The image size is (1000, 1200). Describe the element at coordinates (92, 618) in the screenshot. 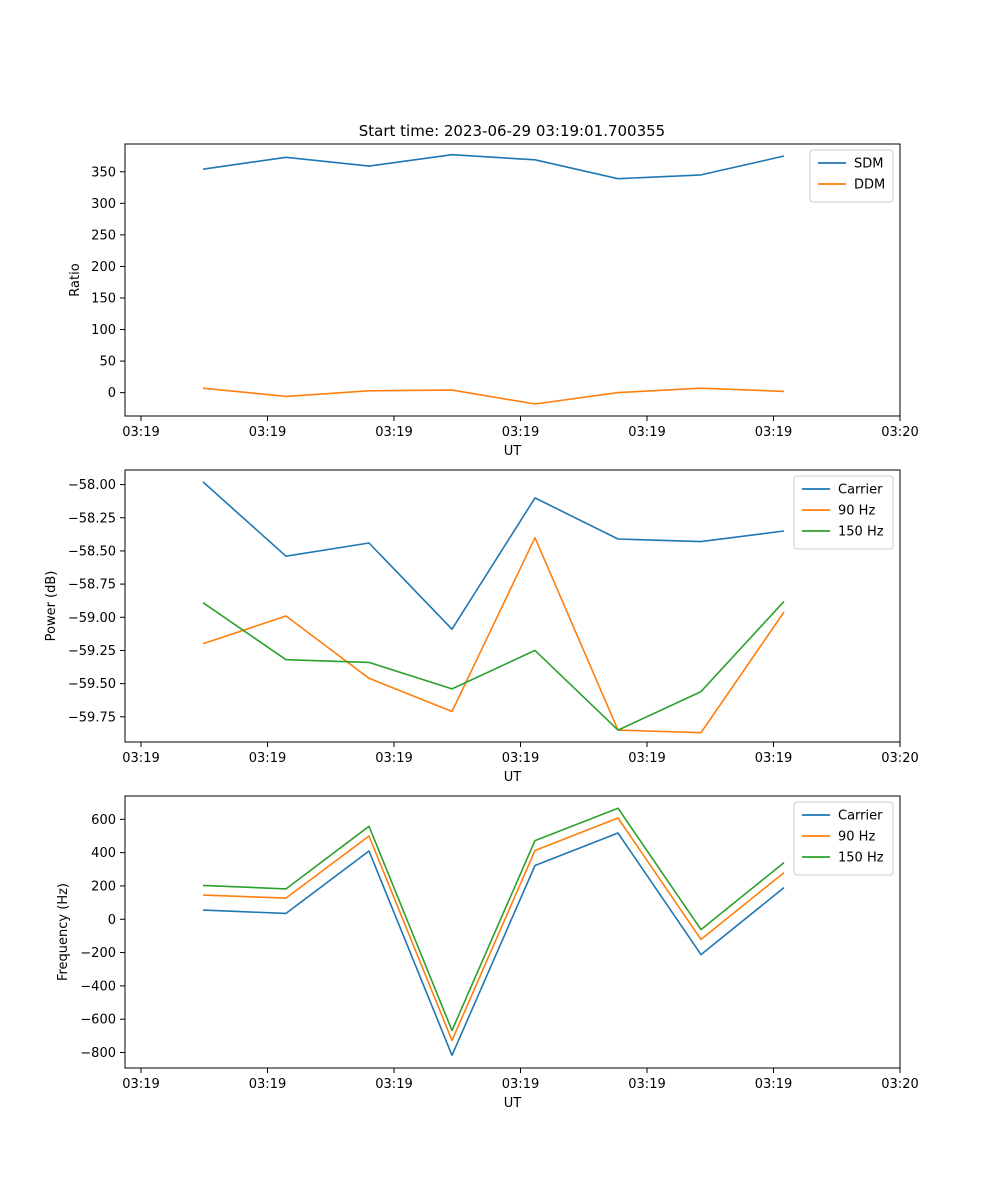

I see `y-tick-label: −59.00` at that location.